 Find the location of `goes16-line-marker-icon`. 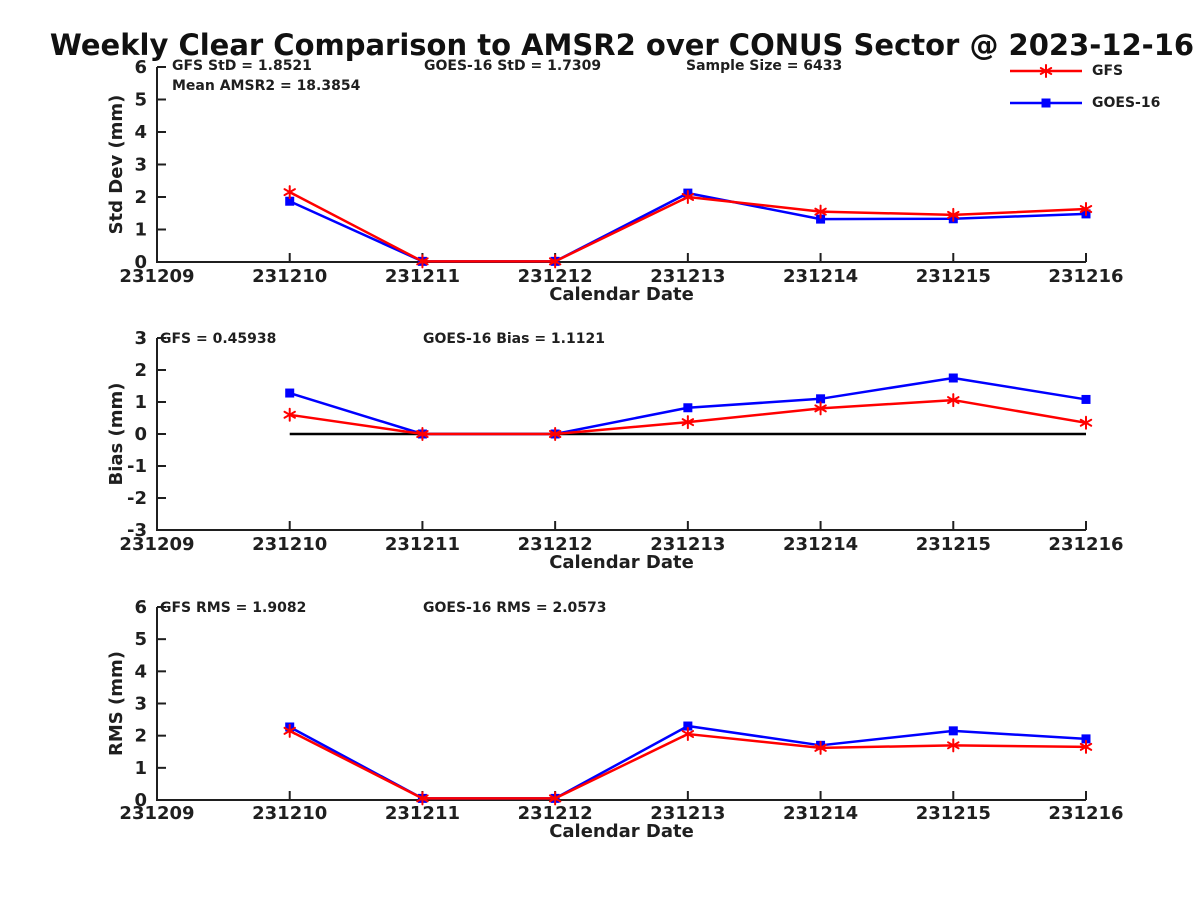

goes16-line-marker-icon is located at coordinates (1046, 103).